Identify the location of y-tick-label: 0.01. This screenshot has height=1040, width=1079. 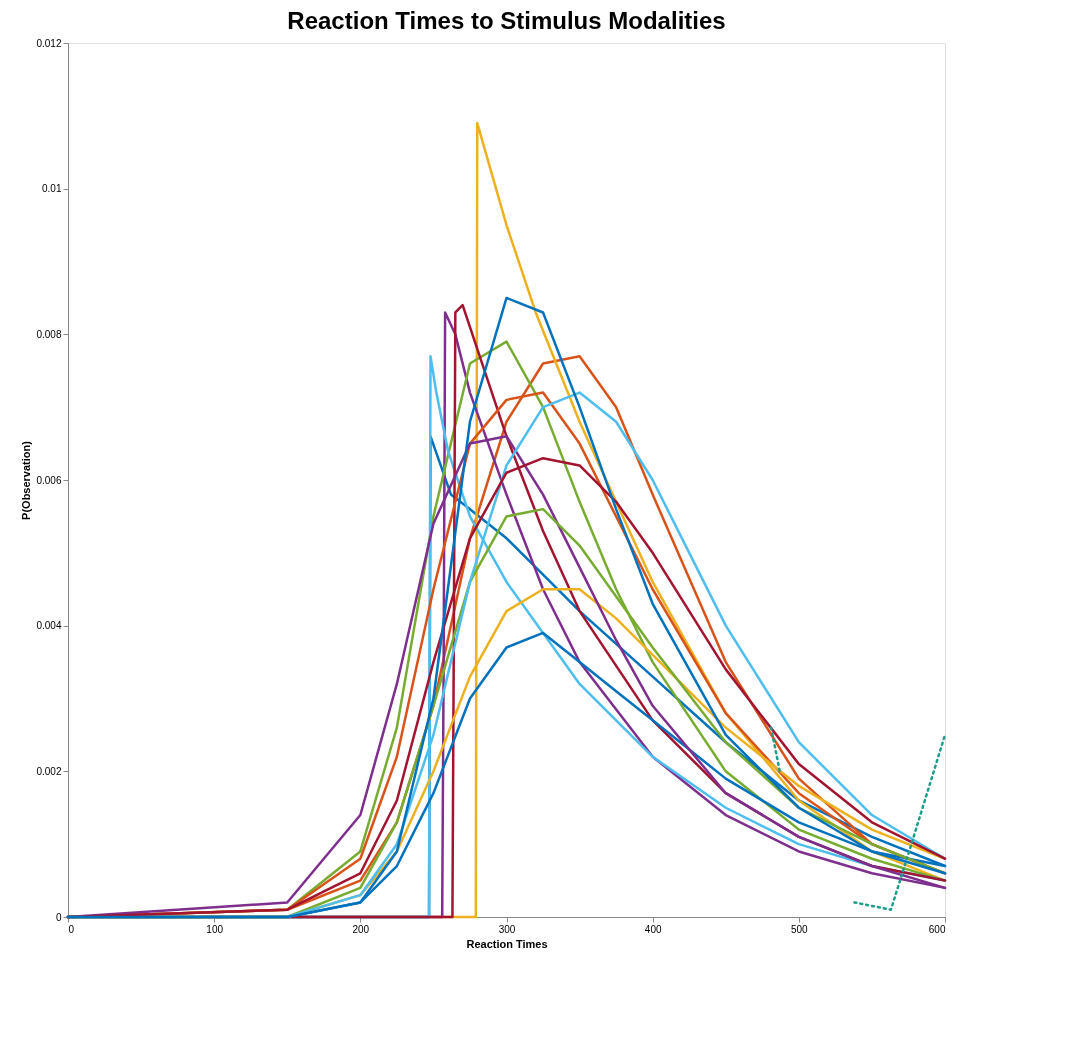
(52, 189).